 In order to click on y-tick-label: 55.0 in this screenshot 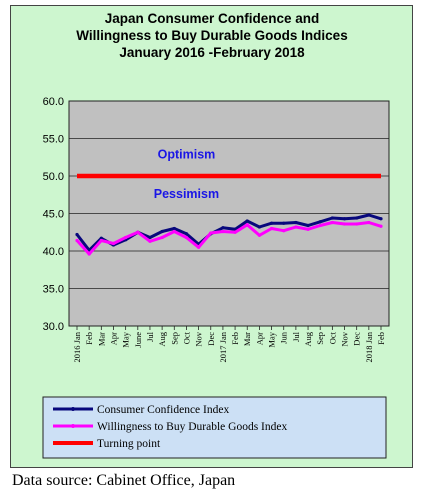, I will do `click(53, 140)`.